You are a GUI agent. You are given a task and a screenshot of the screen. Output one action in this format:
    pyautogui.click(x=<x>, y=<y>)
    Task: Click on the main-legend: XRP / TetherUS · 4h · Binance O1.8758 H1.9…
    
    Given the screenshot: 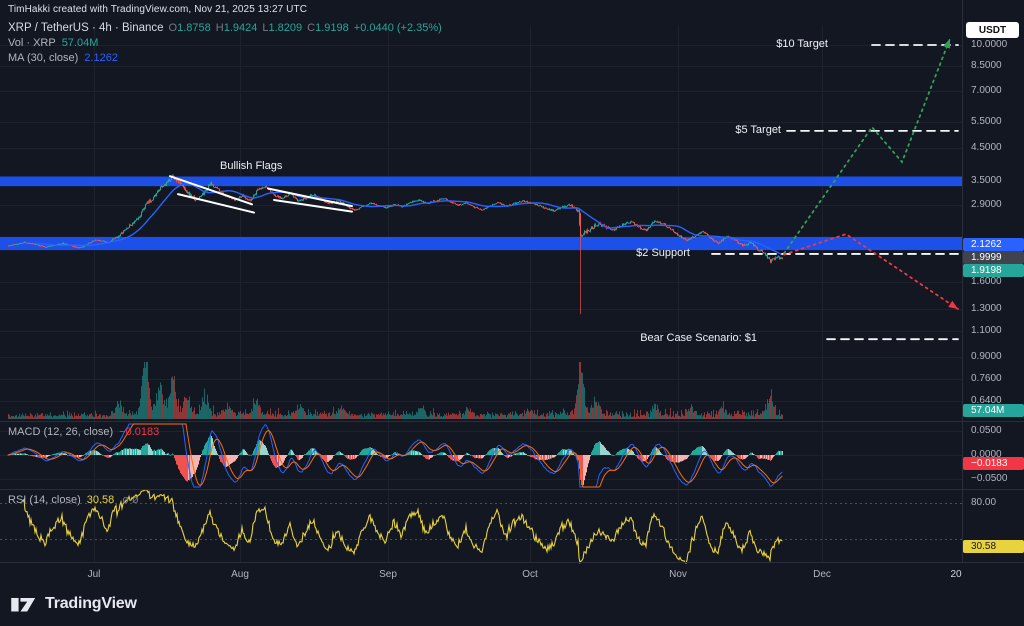 What is the action you would take?
    pyautogui.click(x=225, y=43)
    